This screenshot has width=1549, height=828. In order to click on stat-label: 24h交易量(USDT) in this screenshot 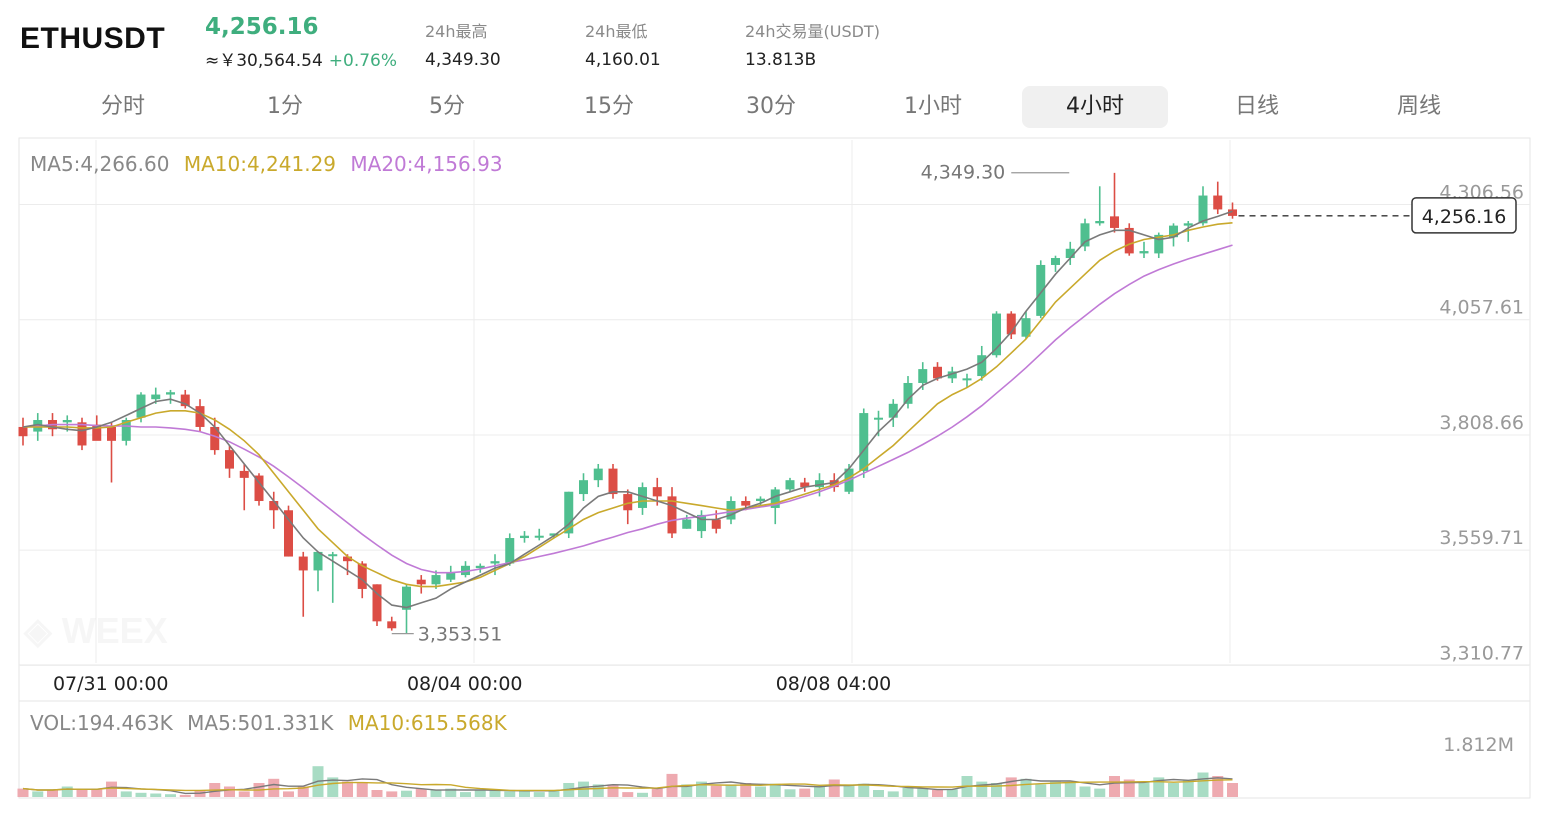, I will do `click(812, 31)`.